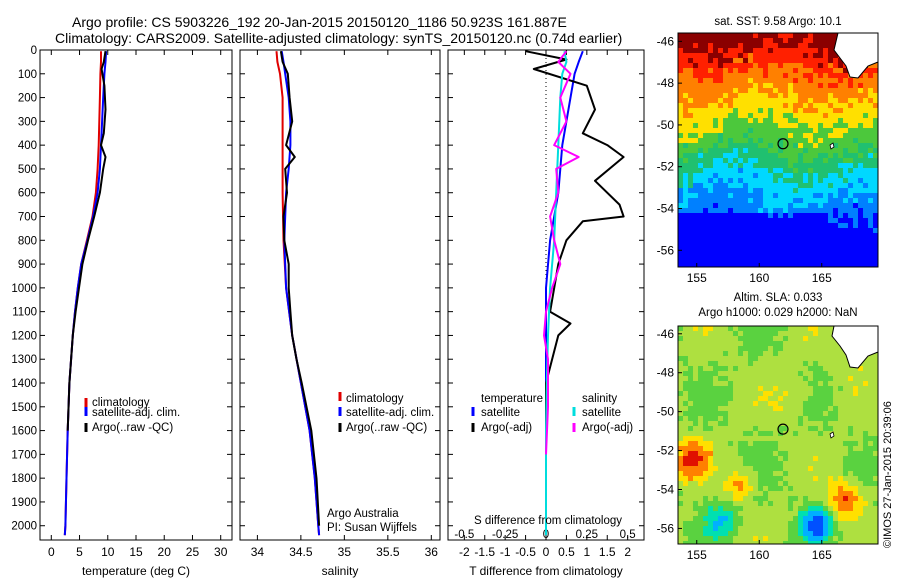  What do you see at coordinates (759, 555) in the screenshot?
I see `map-x-tick-label: 160` at bounding box center [759, 555].